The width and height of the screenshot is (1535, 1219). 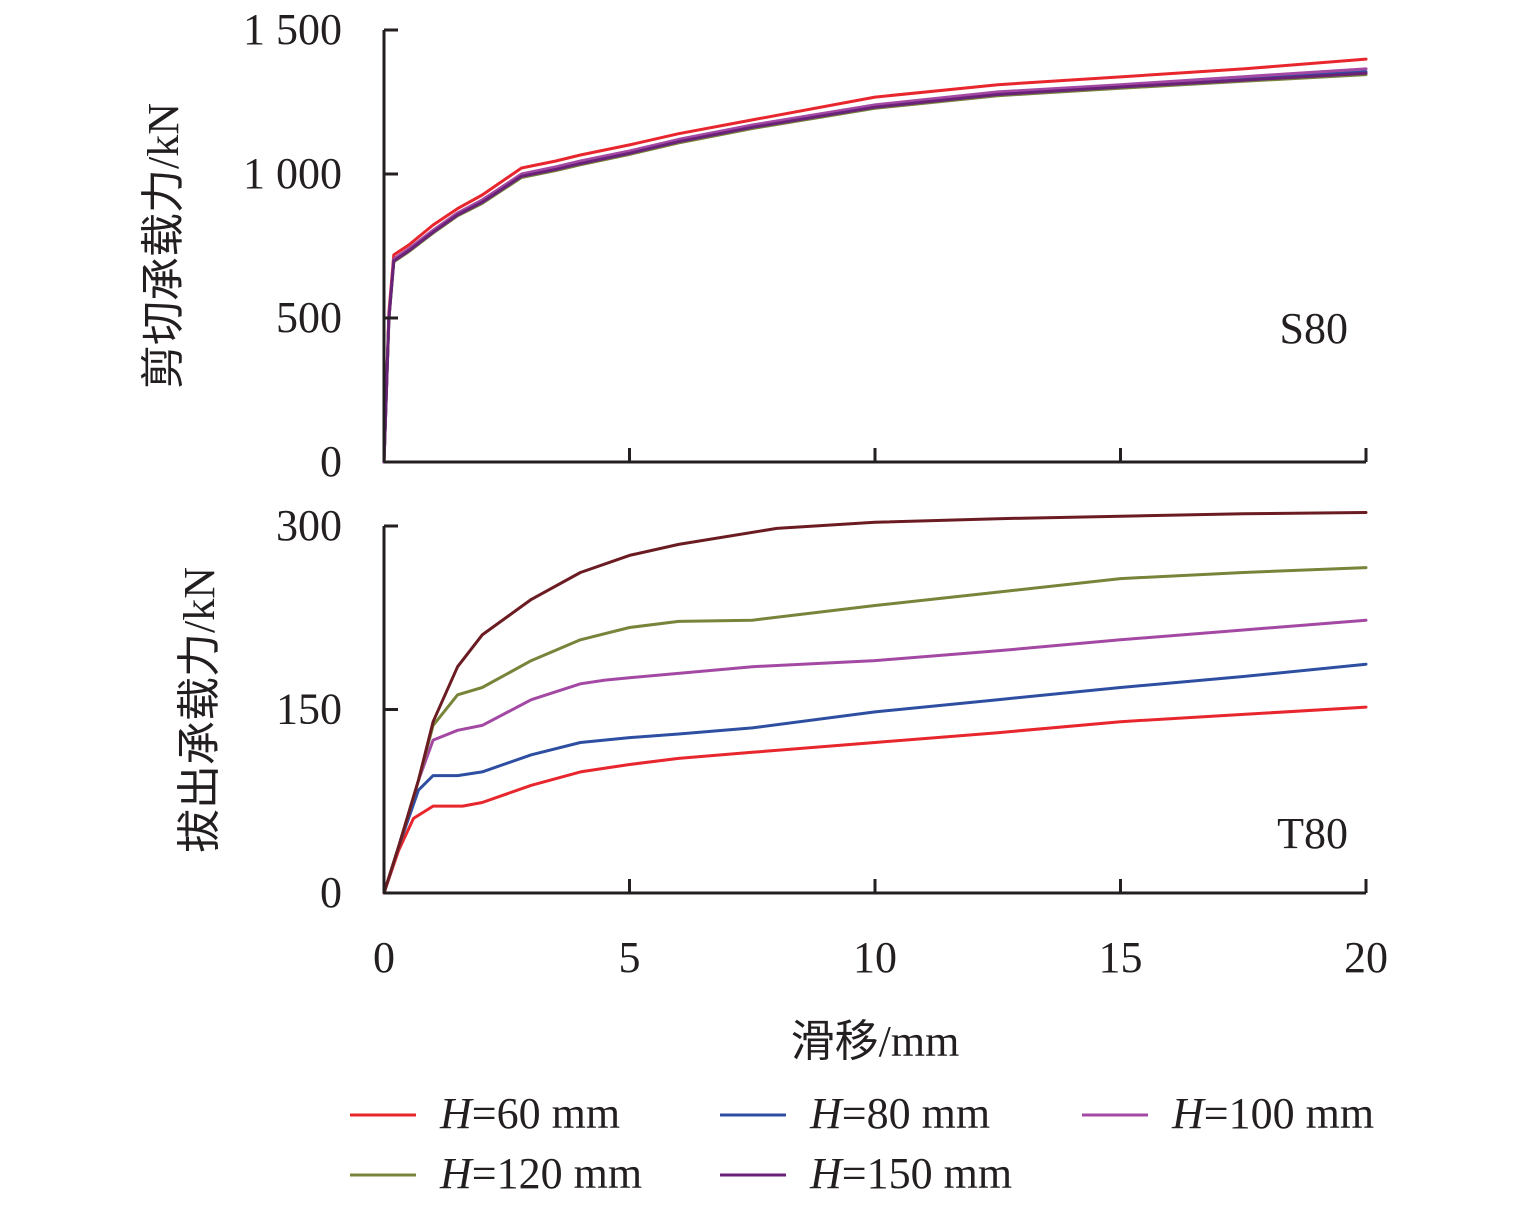 I want to click on legend: H=60 mm H=80 mm H=100 mm H=120 mm H=150 mm, so click(x=862, y=1143).